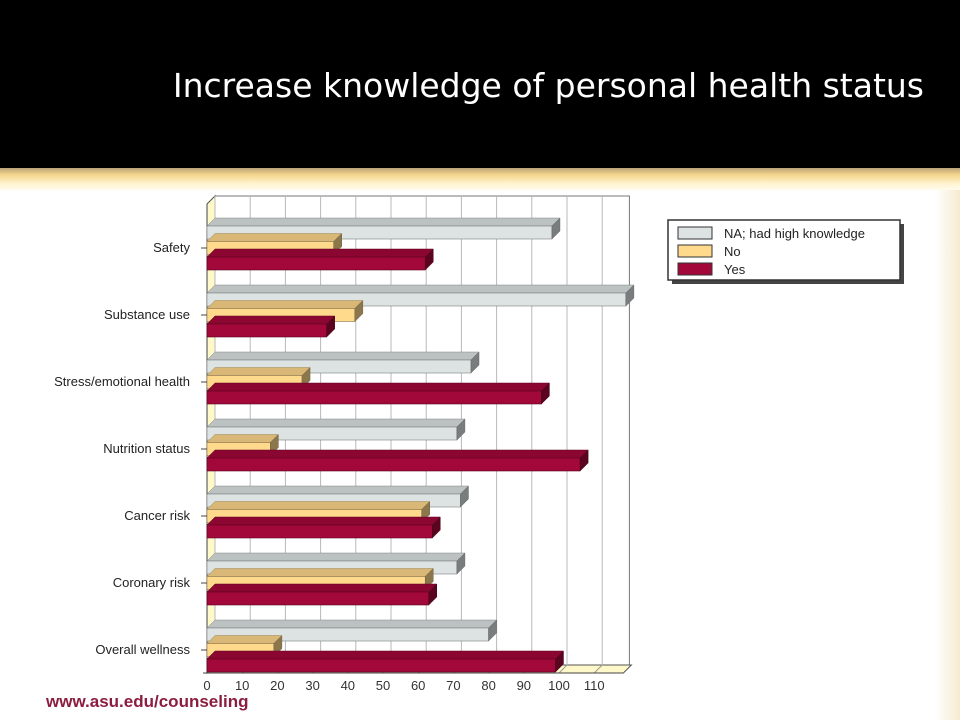  Describe the element at coordinates (559, 685) in the screenshot. I see `x-tick-label: 100` at that location.